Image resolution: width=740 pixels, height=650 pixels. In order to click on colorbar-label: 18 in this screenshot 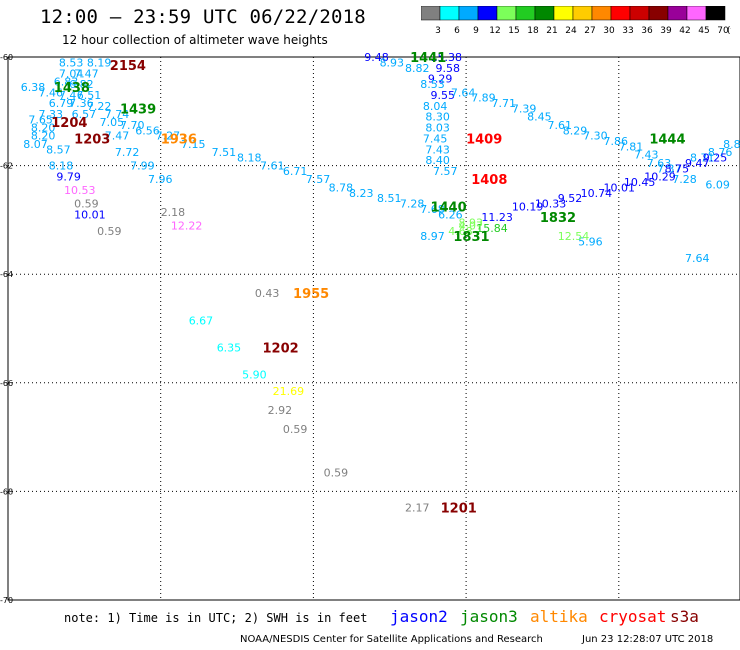, I will do `click(533, 31)`.